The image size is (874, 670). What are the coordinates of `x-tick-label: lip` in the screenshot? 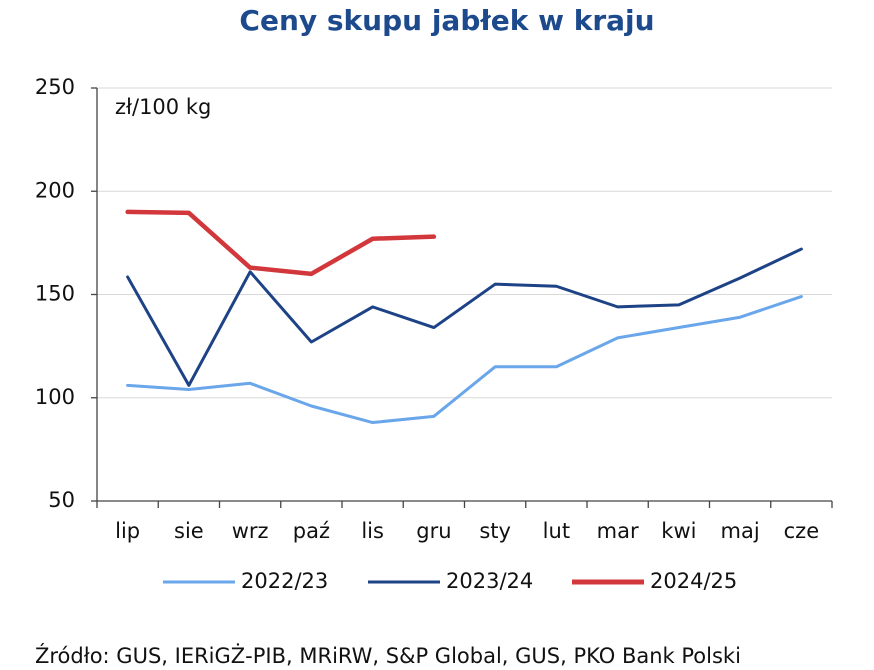 It's located at (127, 531).